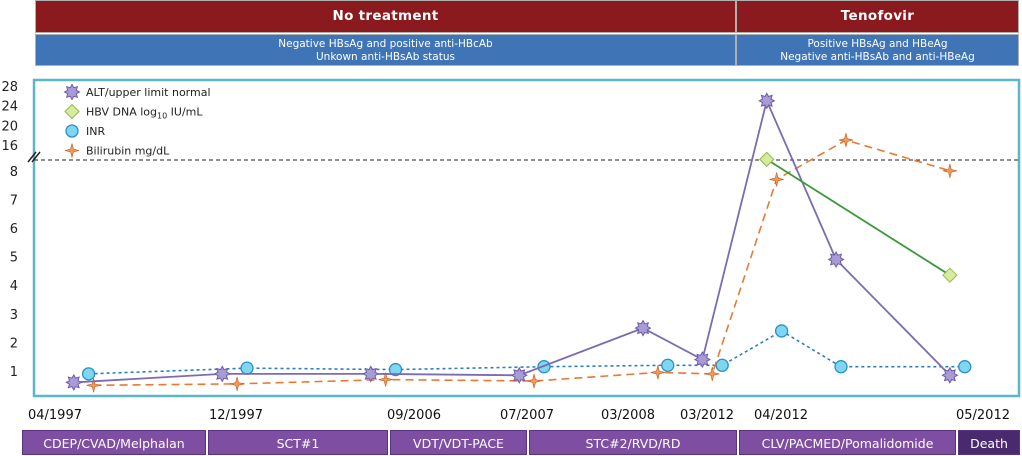 This screenshot has width=1022, height=456. I want to click on phase-detail-line: Negative HBsAg and positive anti-HBcAb, so click(385, 44).